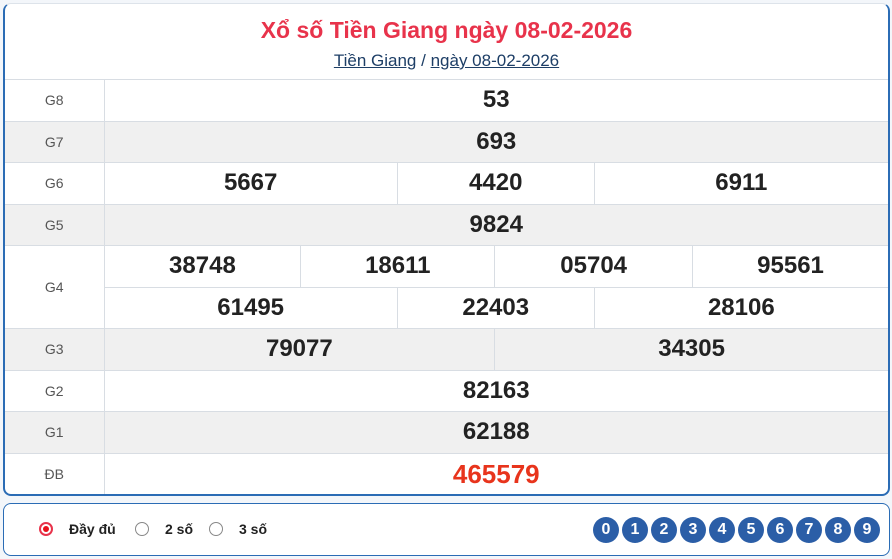  I want to click on prize-number: 82163, so click(495, 390).